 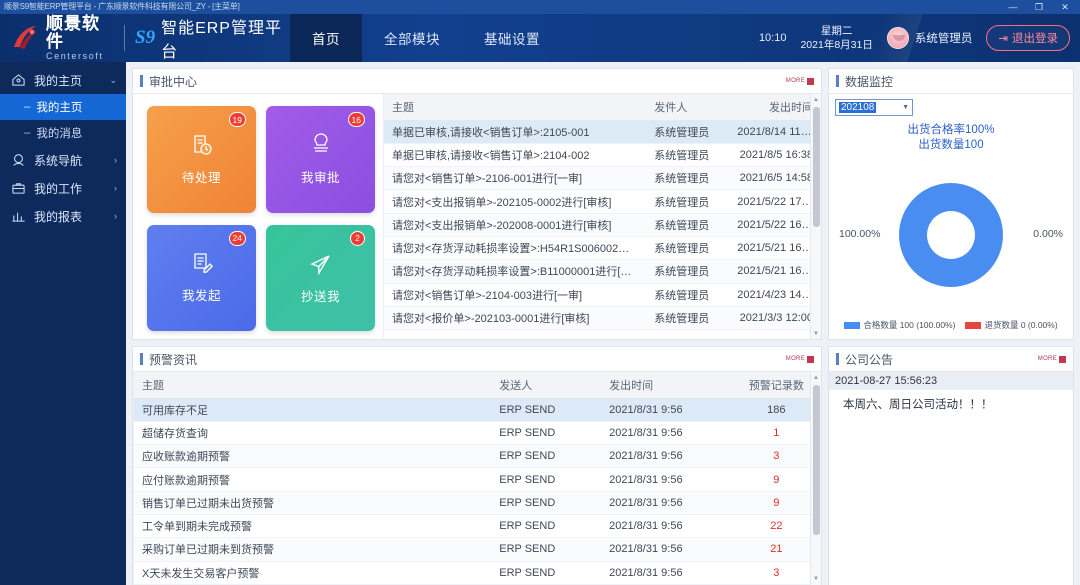 I want to click on table-row: 超储存货查询 ERP SEND 2021/8/31 9:56 1, so click(x=477, y=433).